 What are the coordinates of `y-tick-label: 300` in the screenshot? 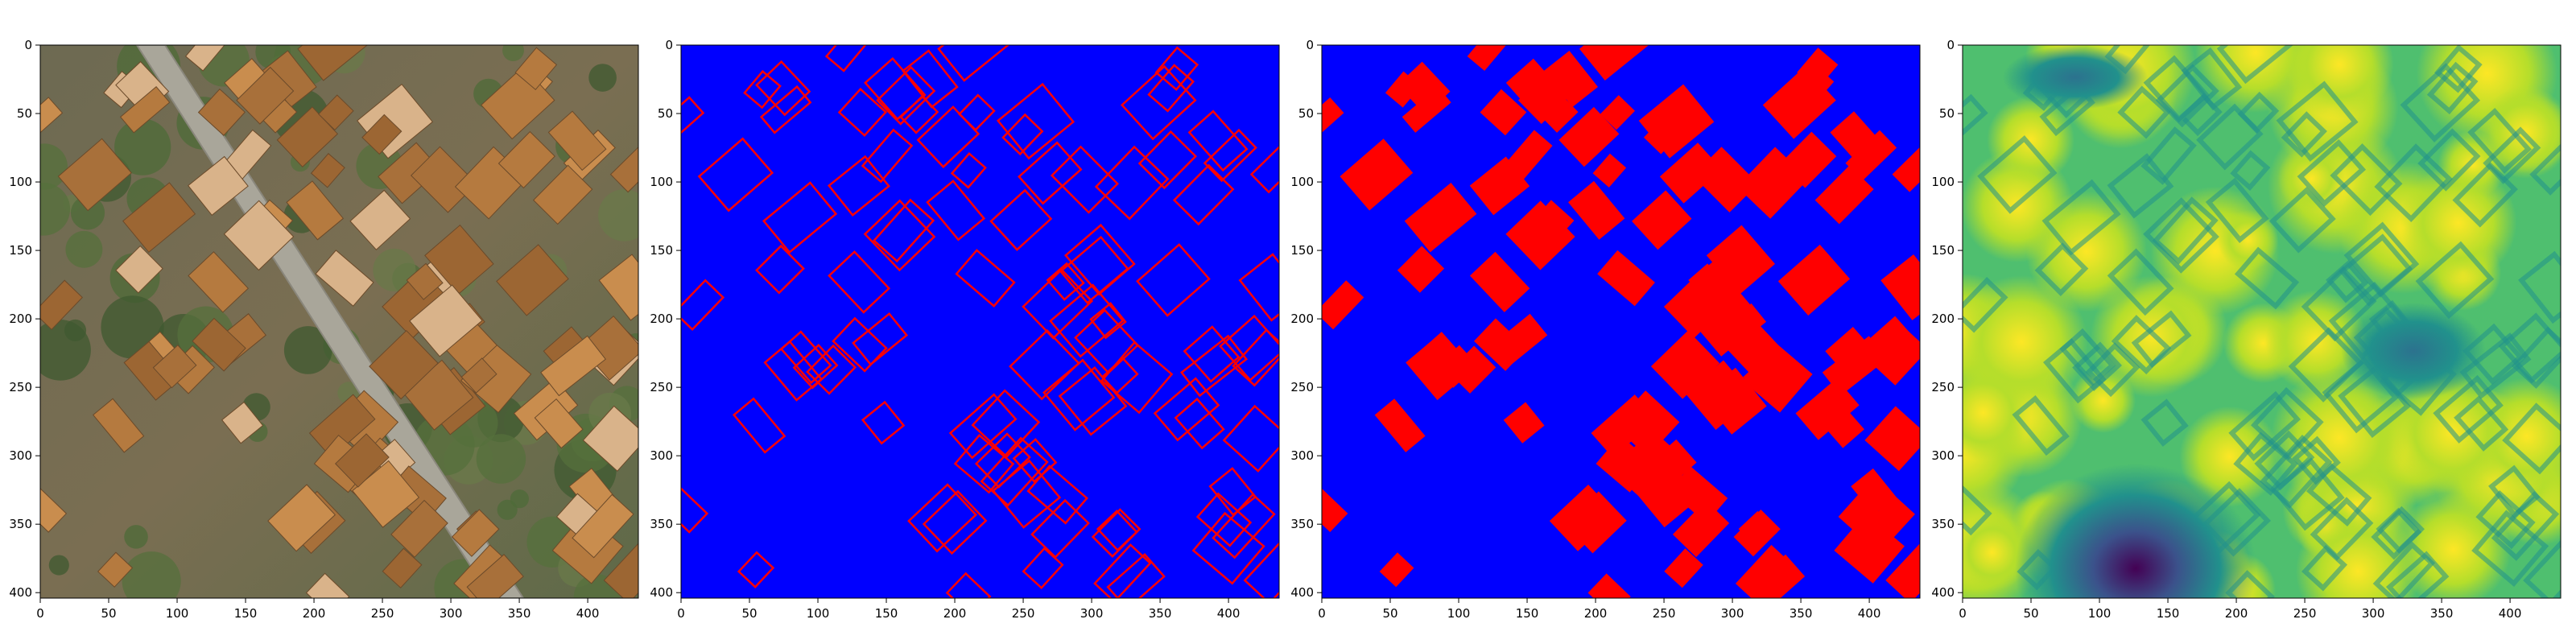 It's located at (1302, 455).